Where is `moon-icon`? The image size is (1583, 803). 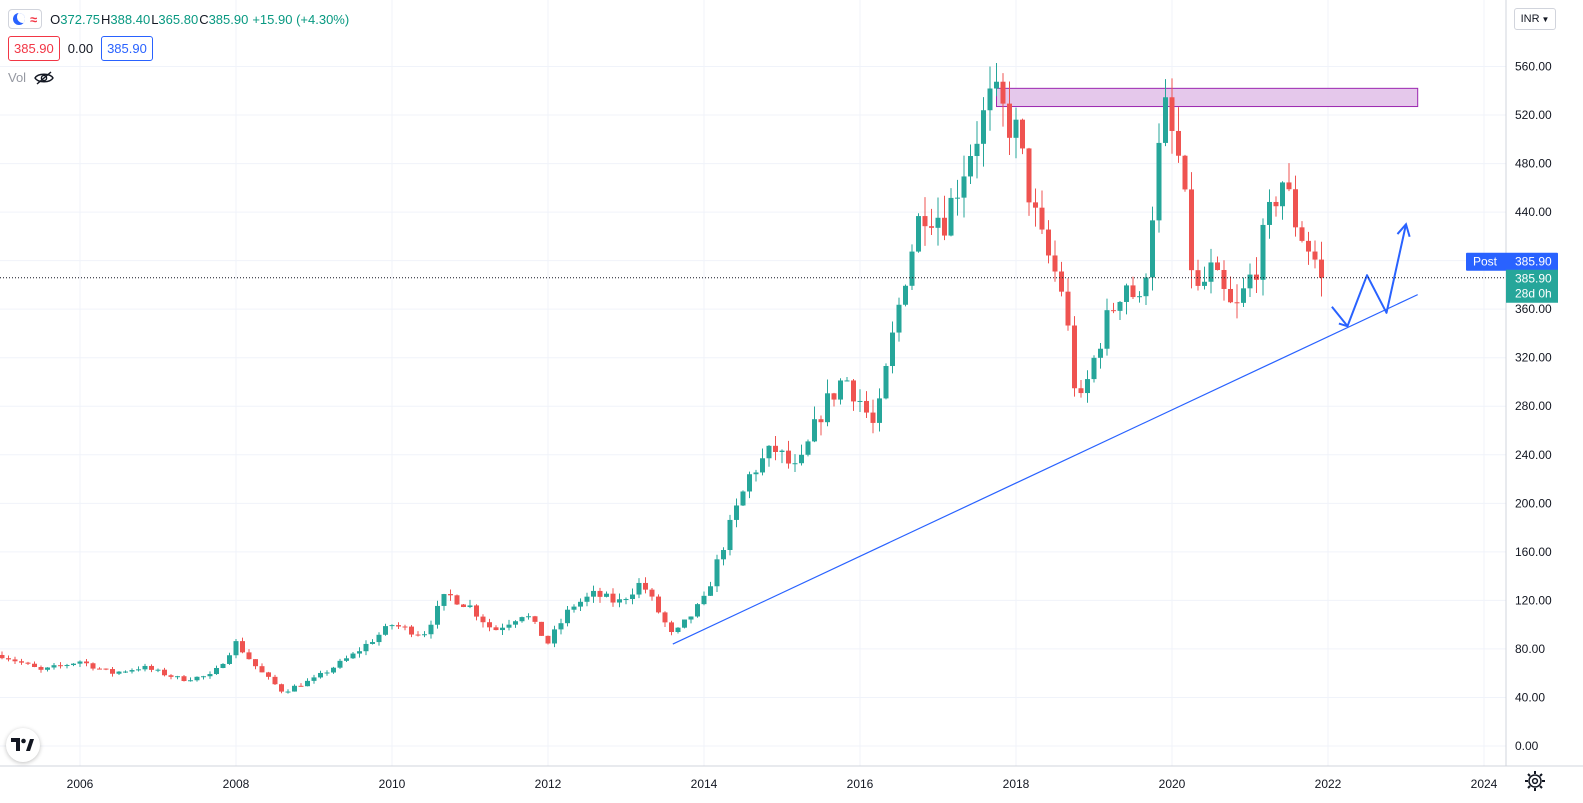 moon-icon is located at coordinates (19, 19).